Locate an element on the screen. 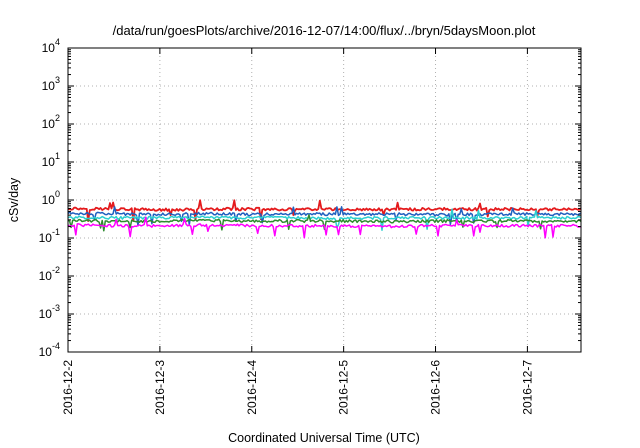  y-tick-label: 10¹ is located at coordinates (51, 160).